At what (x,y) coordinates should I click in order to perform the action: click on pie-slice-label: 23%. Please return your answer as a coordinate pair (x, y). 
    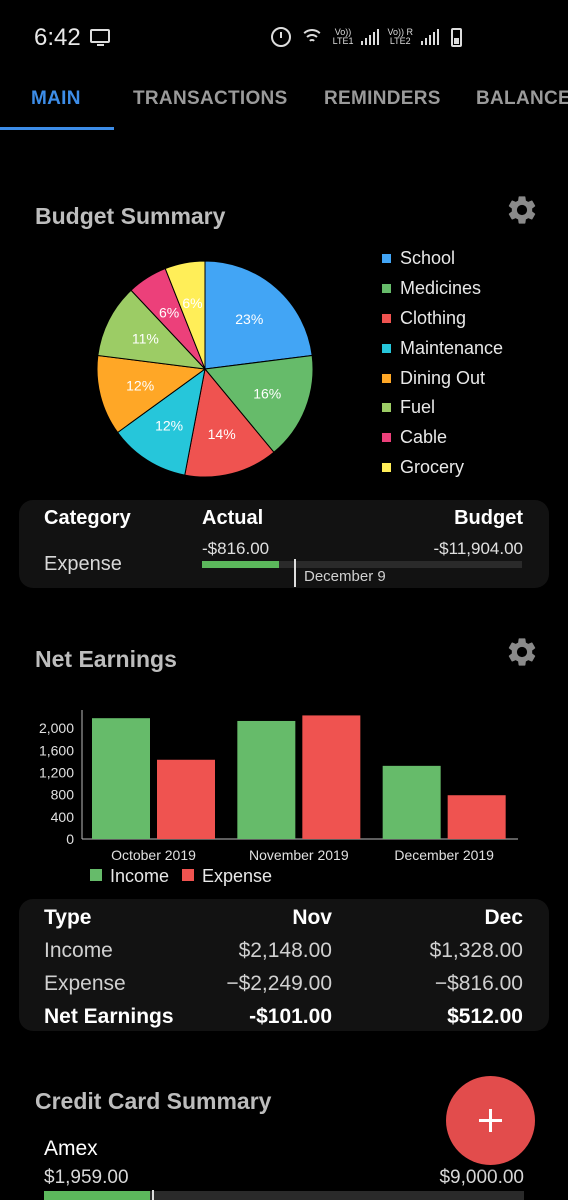
    Looking at the image, I should click on (249, 319).